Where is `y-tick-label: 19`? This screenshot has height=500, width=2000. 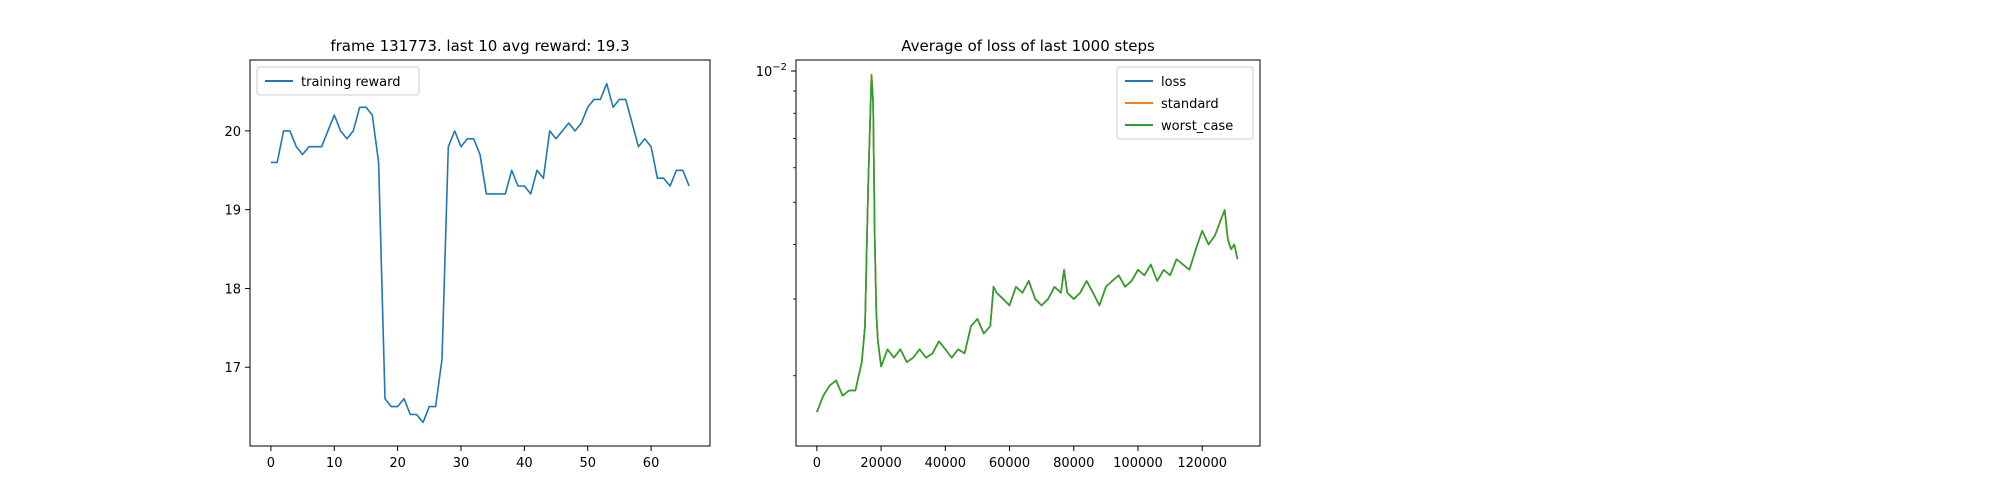
y-tick-label: 19 is located at coordinates (232, 211).